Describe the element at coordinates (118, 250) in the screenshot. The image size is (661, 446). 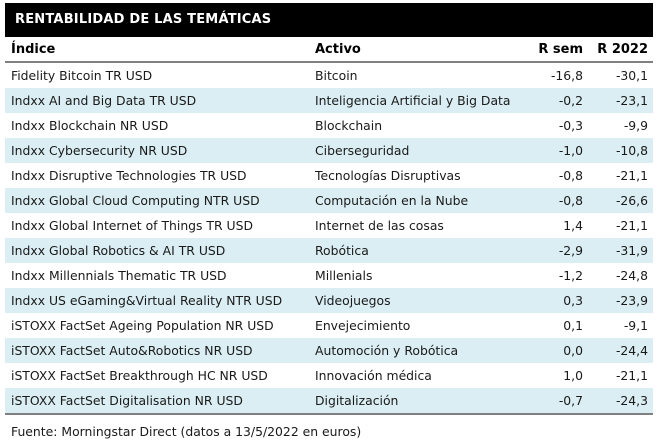
I see `index-name-cell: Indxx Global Robotics & AI TR USD` at that location.